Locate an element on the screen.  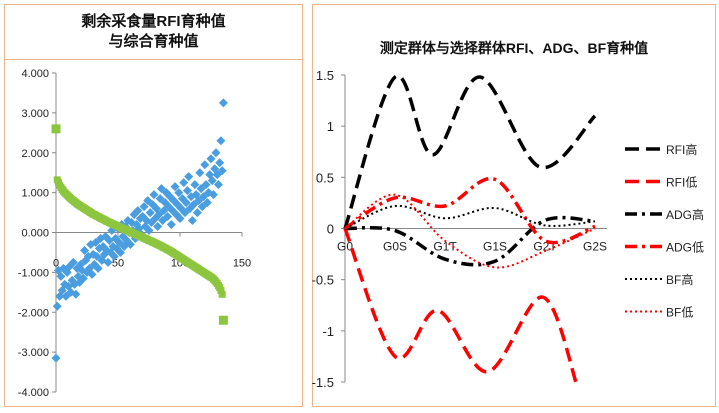
legend-label: BF高 is located at coordinates (679, 279).